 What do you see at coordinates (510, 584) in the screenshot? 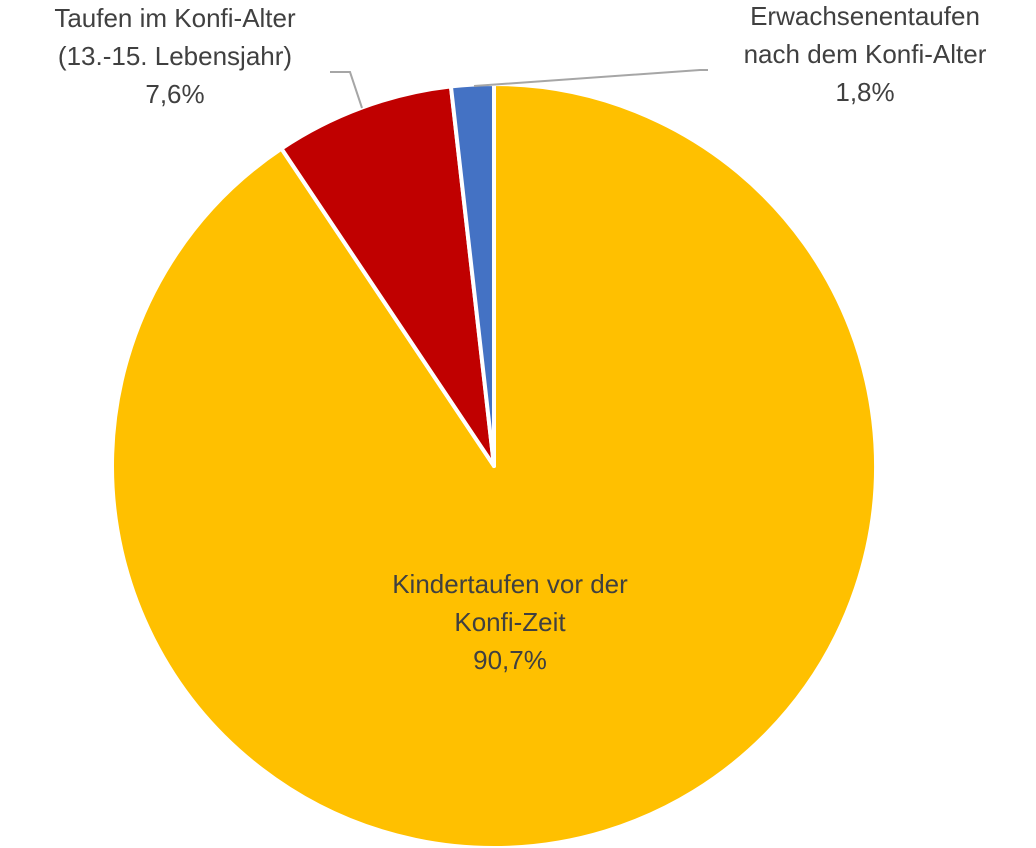
I see `slice-label: Kindertaufen vor der` at bounding box center [510, 584].